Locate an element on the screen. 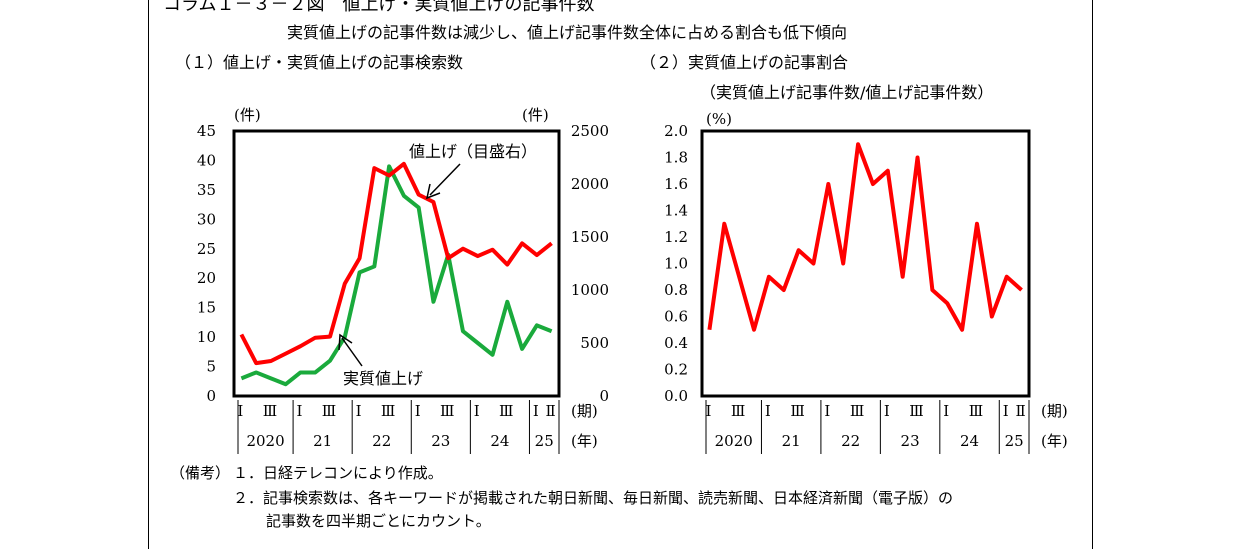 The width and height of the screenshot is (1241, 549). chart2-year-label: 25 is located at coordinates (1014, 441).